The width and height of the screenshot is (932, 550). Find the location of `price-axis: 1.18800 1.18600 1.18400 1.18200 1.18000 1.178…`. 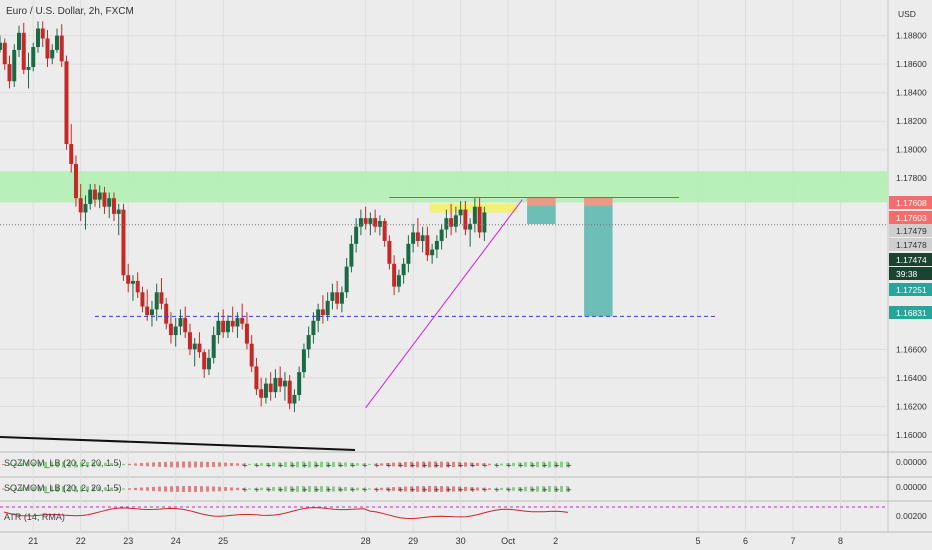

price-axis: 1.18800 1.18600 1.18400 1.18200 1.18000 1.178… is located at coordinates (910, 235).